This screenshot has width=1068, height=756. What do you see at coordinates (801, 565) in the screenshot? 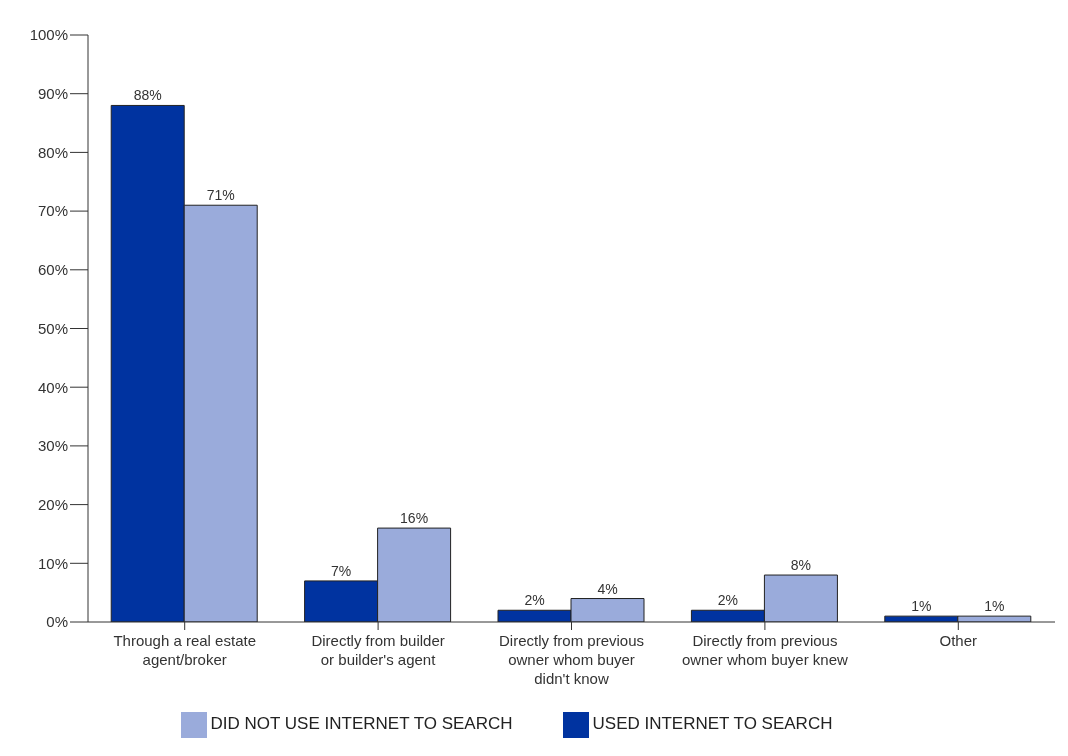
I see `data-label: 8%` at bounding box center [801, 565].